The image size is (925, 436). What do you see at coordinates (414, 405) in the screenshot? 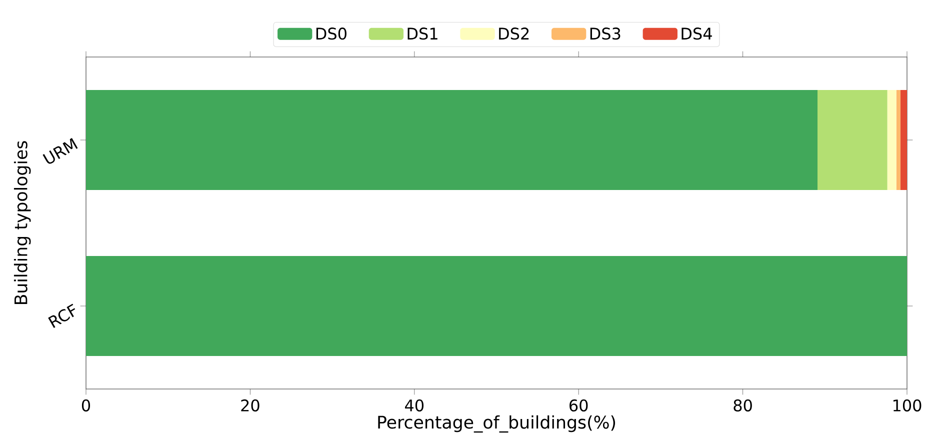
I see `x-tick-label: 40` at bounding box center [414, 405].